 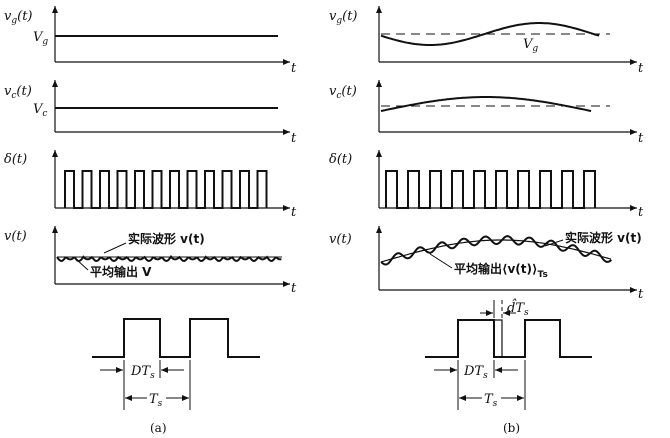 I want to click on panel-b-delta-row: δ(t) t, so click(x=486, y=185).